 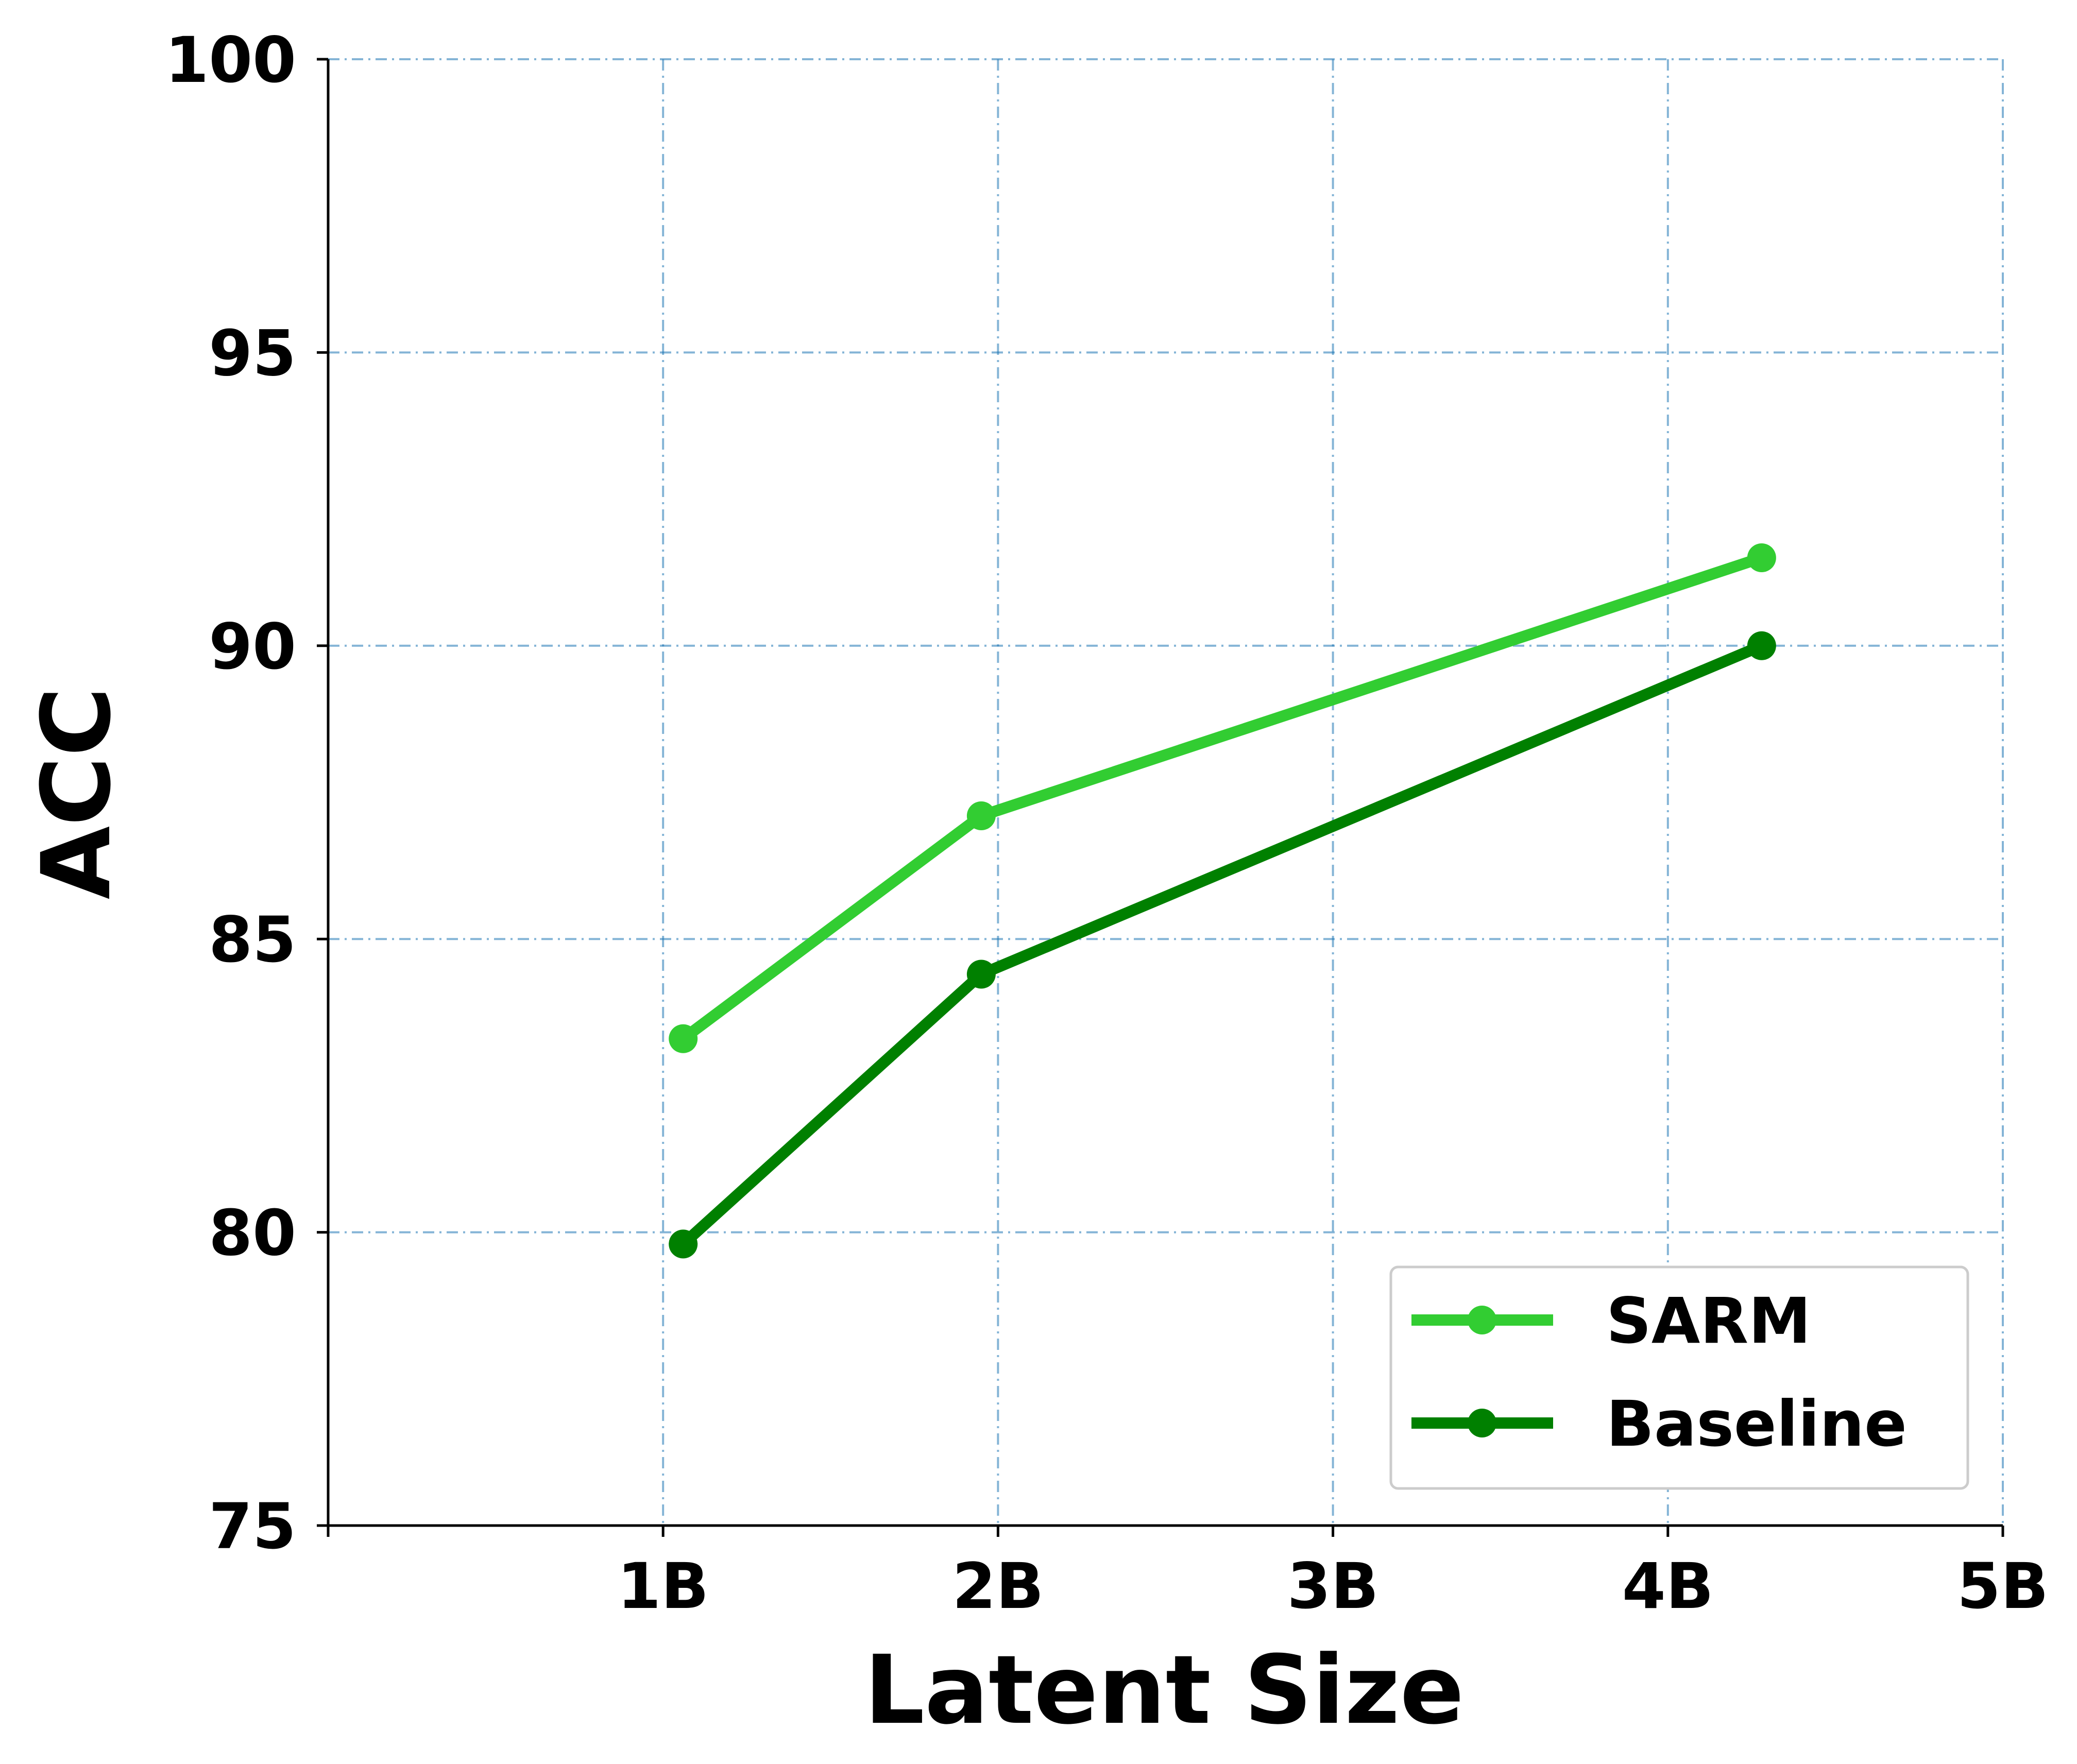 I want to click on y-tick-label: 85, so click(x=252, y=940).